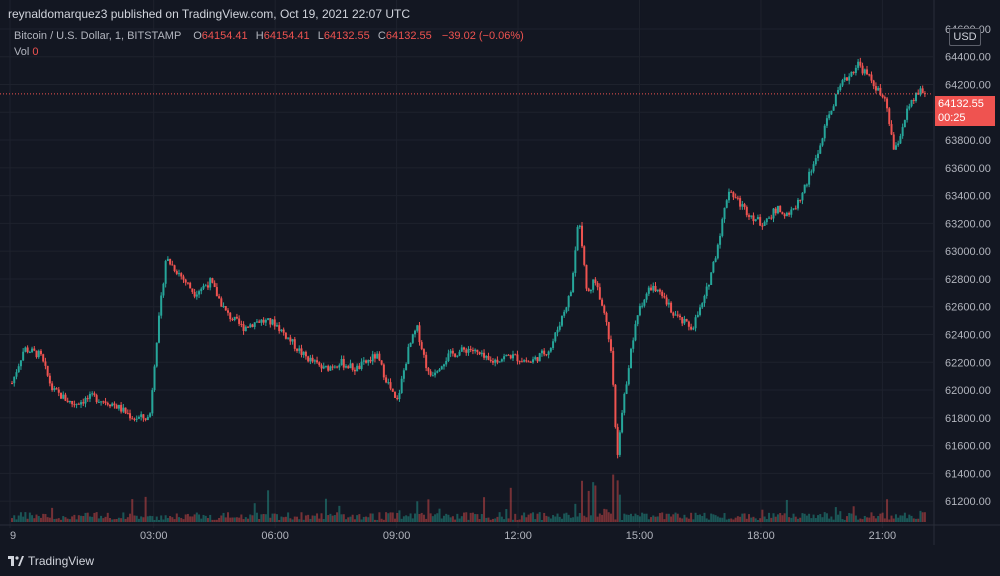 This screenshot has width=1000, height=576. I want to click on price-tick-label: 61400.00, so click(968, 474).